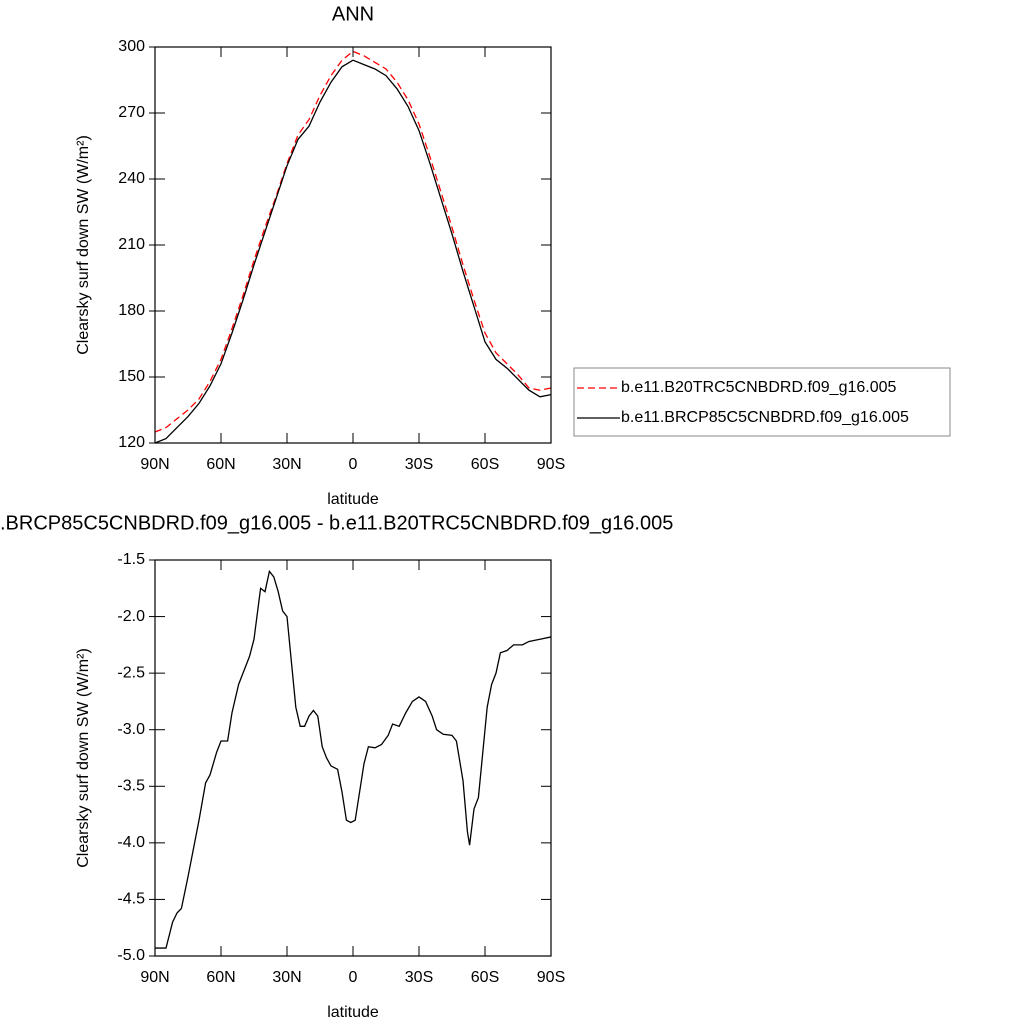  What do you see at coordinates (131, 955) in the screenshot?
I see `y-tick-label: -5.0` at bounding box center [131, 955].